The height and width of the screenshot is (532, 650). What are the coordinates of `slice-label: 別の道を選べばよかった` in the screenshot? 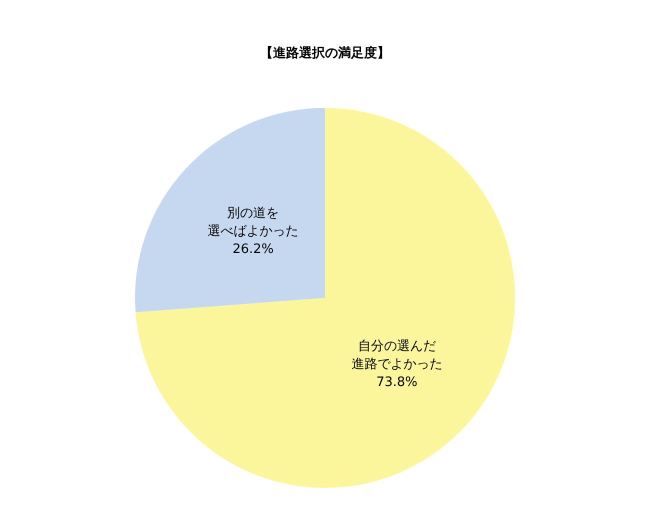 It's located at (253, 222).